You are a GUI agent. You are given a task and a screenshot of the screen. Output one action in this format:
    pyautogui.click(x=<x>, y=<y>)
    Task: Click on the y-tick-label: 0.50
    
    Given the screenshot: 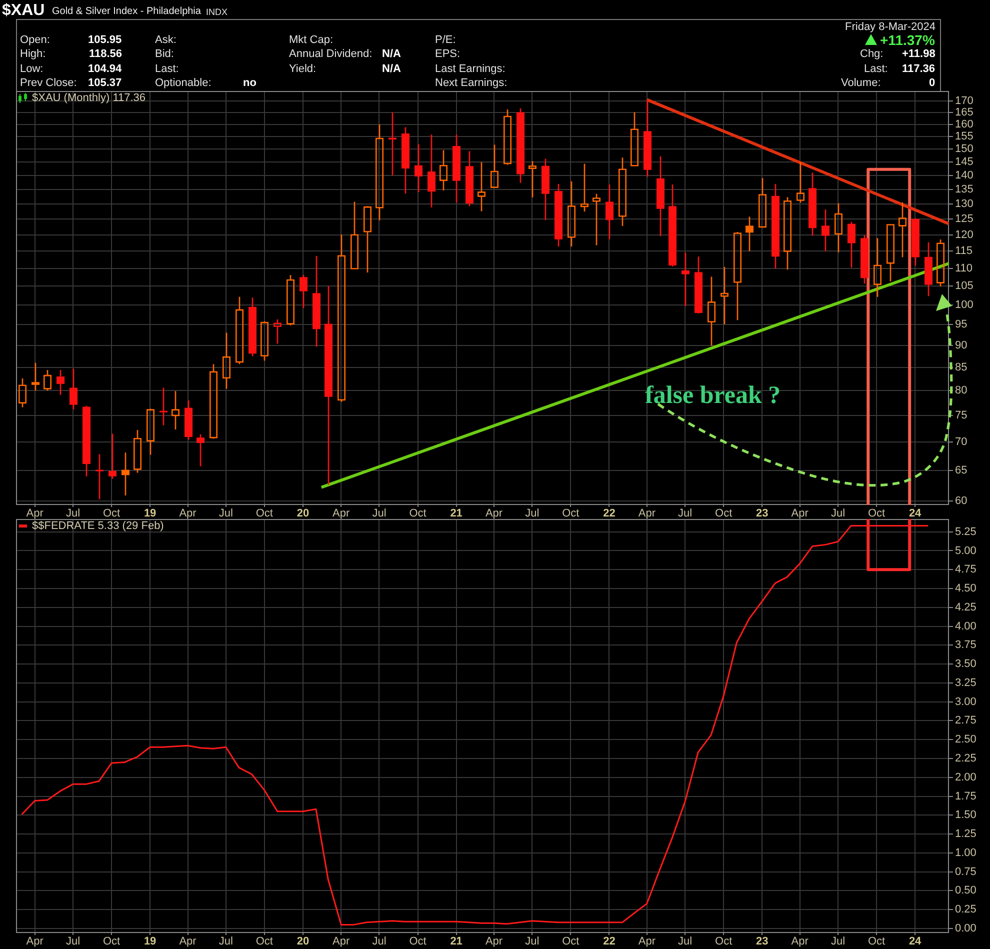 What is the action you would take?
    pyautogui.click(x=965, y=890)
    